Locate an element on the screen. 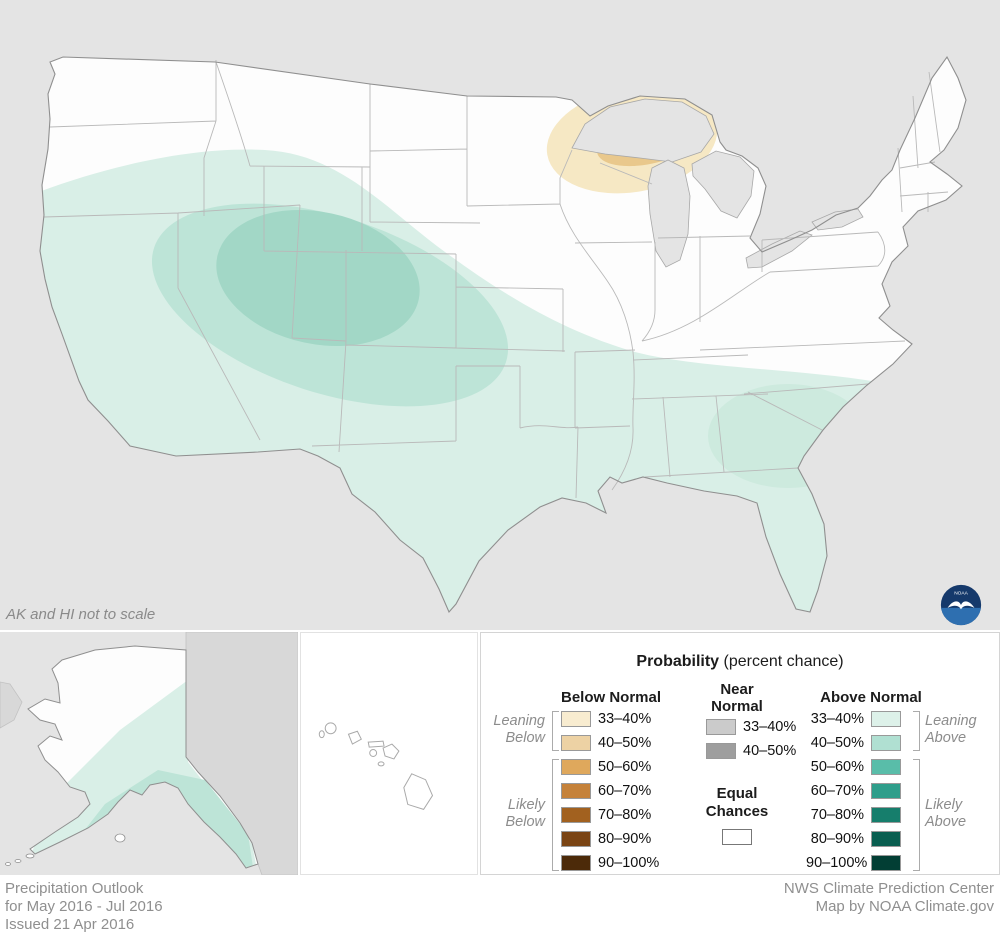 This screenshot has height=938, width=1000. legend-row: 90–100% is located at coordinates (610, 863).